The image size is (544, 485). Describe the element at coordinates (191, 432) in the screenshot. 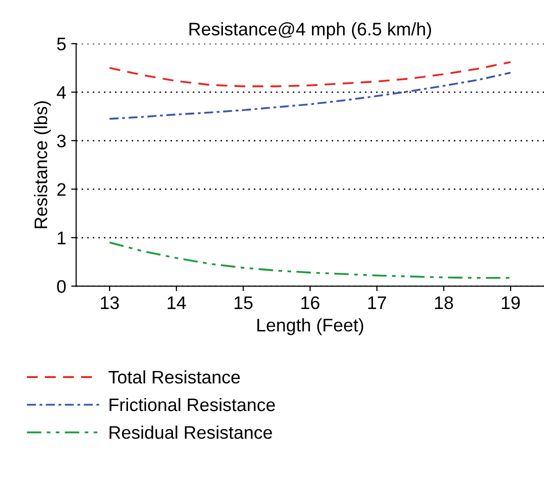

I see `legend-label: Residual Resistance` at that location.